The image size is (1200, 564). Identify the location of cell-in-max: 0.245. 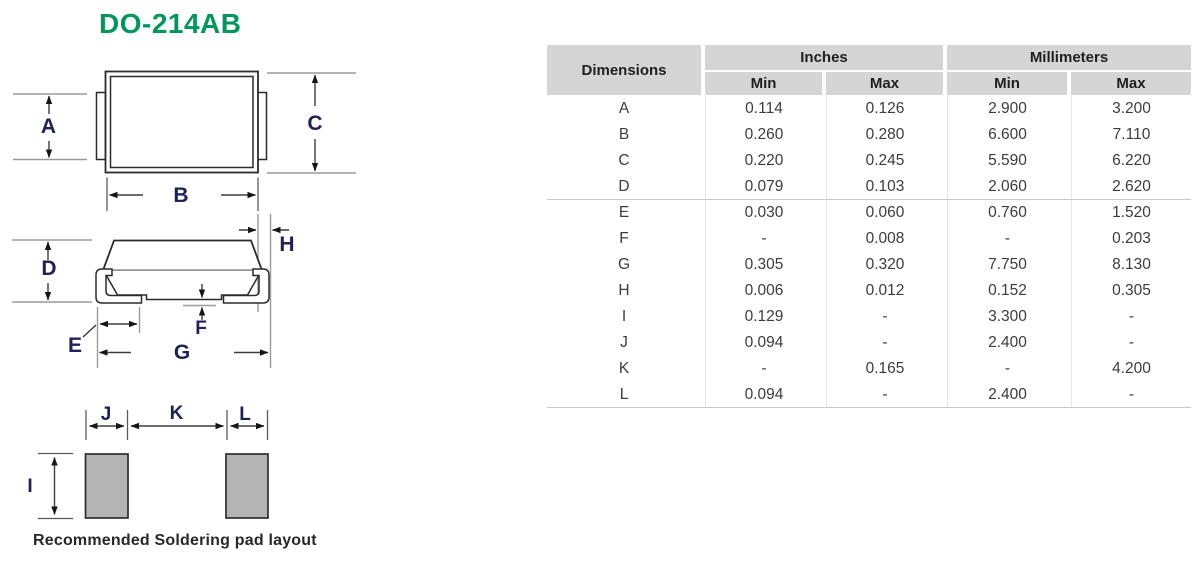
(884, 161).